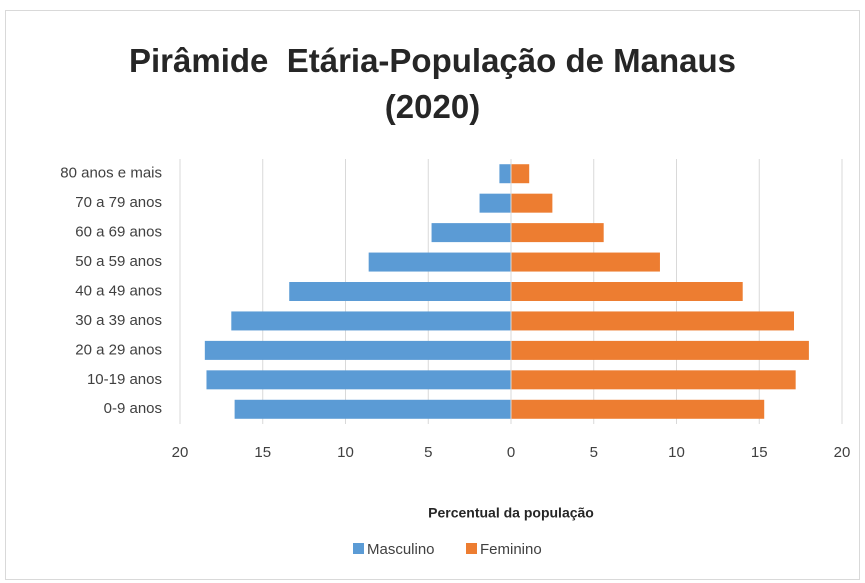  Describe the element at coordinates (118, 202) in the screenshot. I see `y-tick-label: 70 a 79 anos` at that location.